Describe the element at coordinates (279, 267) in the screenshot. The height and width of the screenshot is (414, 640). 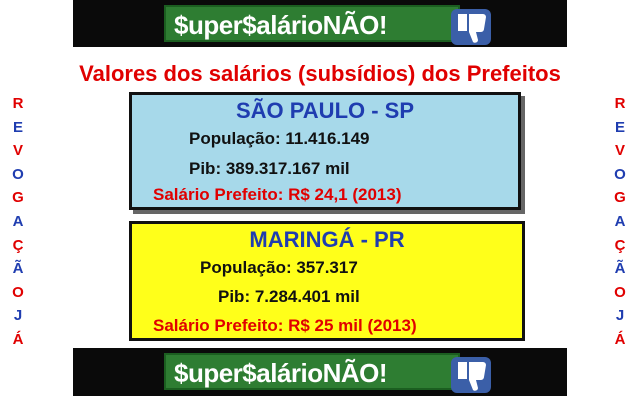
I see `population-text: População: 357.317` at that location.